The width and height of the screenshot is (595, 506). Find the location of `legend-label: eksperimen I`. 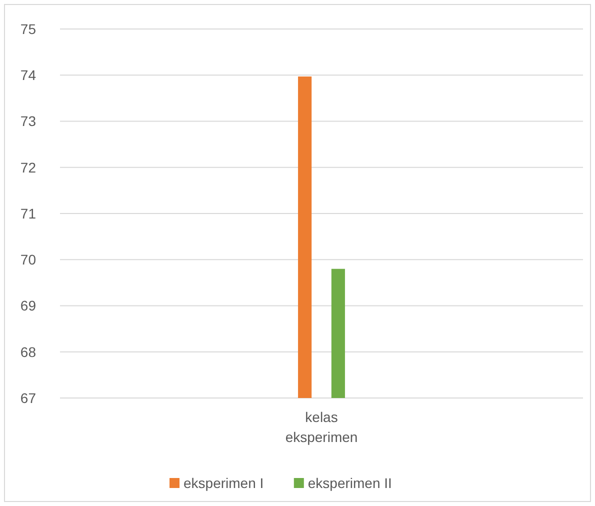

legend-label: eksperimen I is located at coordinates (224, 482).